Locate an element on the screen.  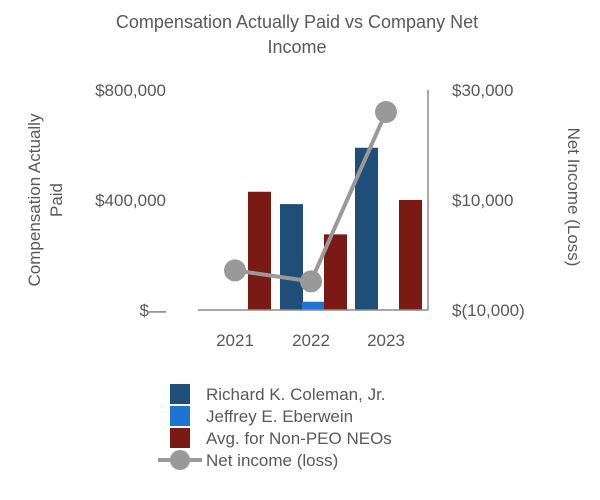
y-axis-label-line-1: Compensation Actually is located at coordinates (34, 199).